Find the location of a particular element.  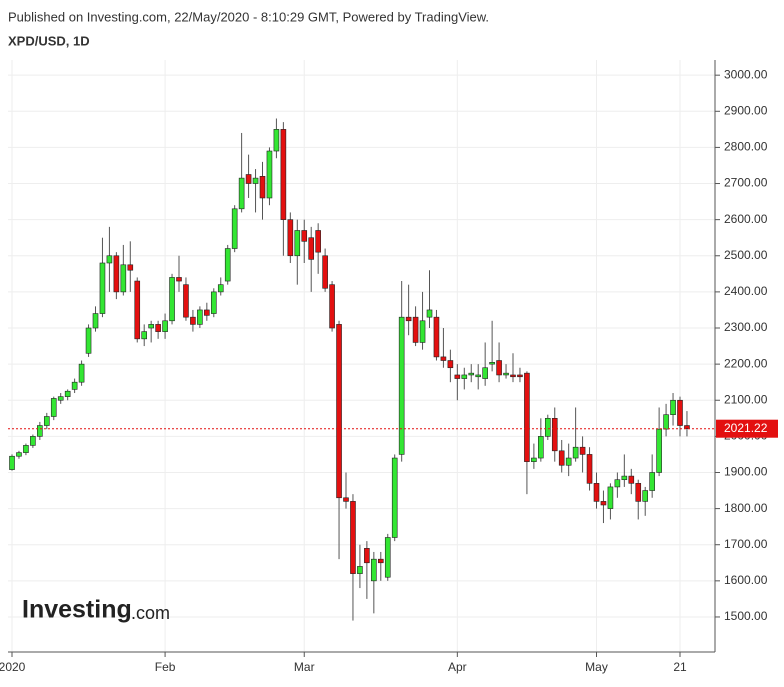

y-tick-label: 2300.00 is located at coordinates (746, 327).